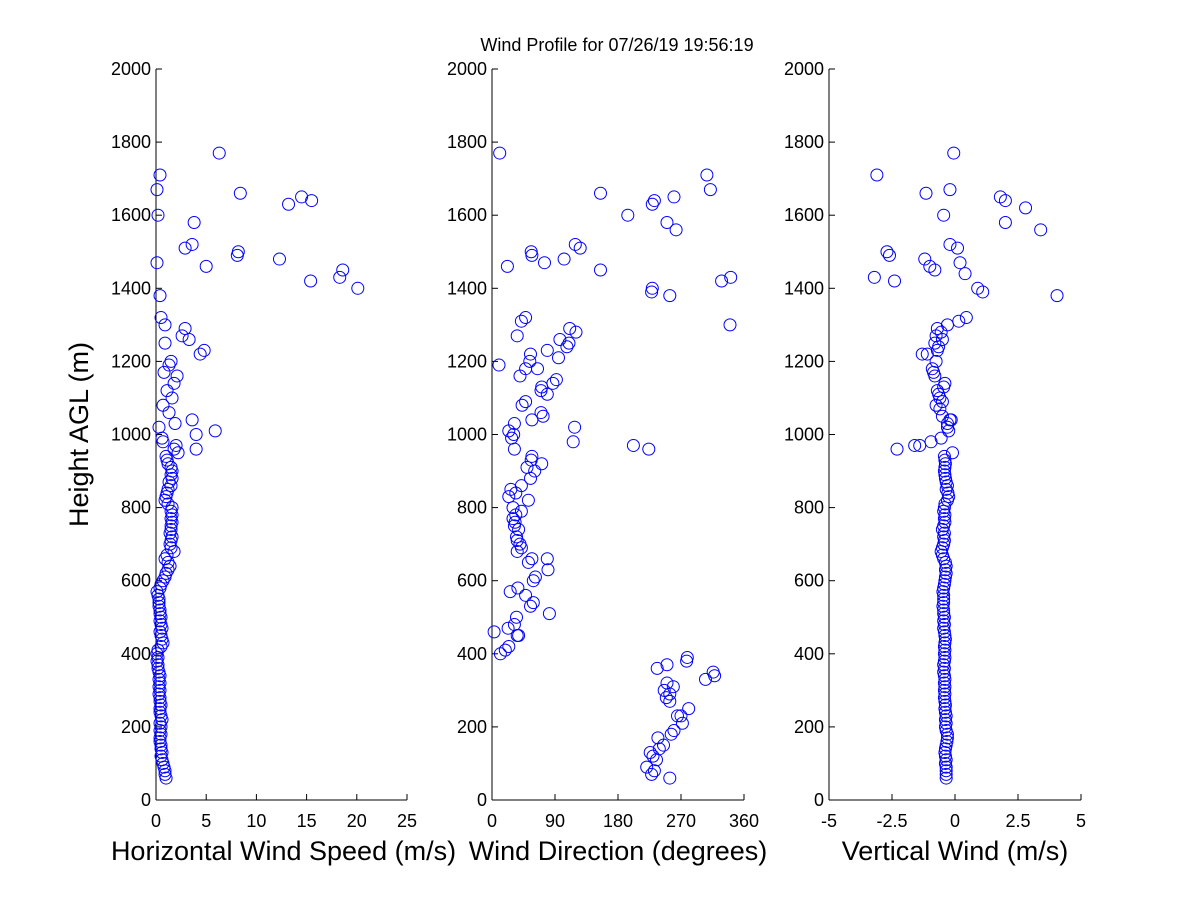  What do you see at coordinates (472, 727) in the screenshot?
I see `y-tick-label: 200` at bounding box center [472, 727].